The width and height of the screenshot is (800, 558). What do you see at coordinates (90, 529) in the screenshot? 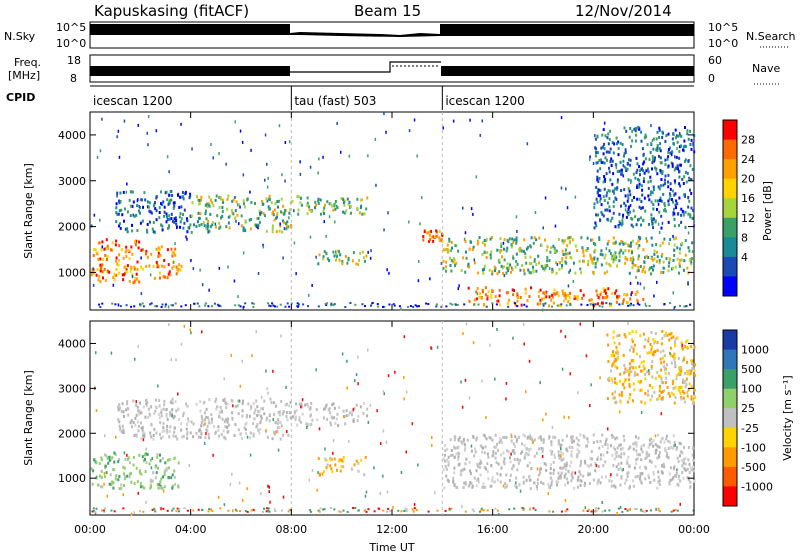
I see `x-tick-label: 00:00` at bounding box center [90, 529].